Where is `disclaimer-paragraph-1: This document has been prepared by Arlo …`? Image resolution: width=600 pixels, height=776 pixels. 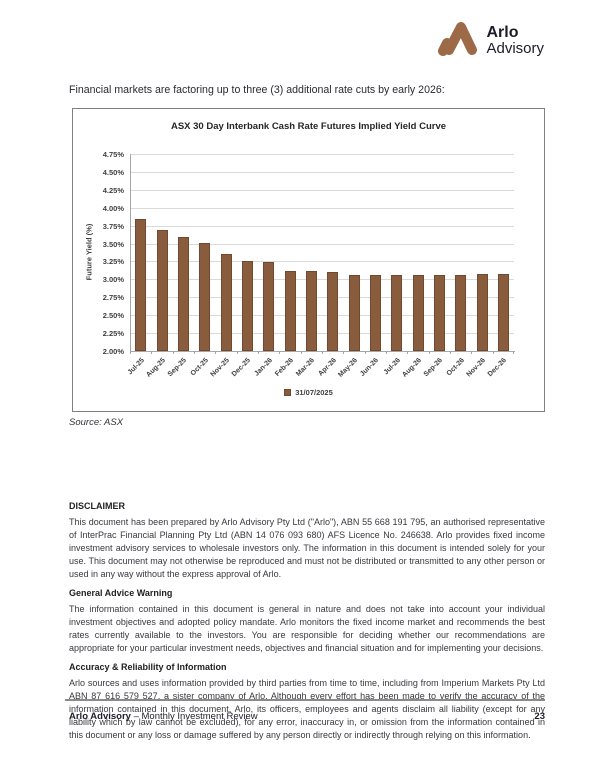
disclaimer-paragraph-1: This document has been prepared by Arlo … is located at coordinates (307, 548).